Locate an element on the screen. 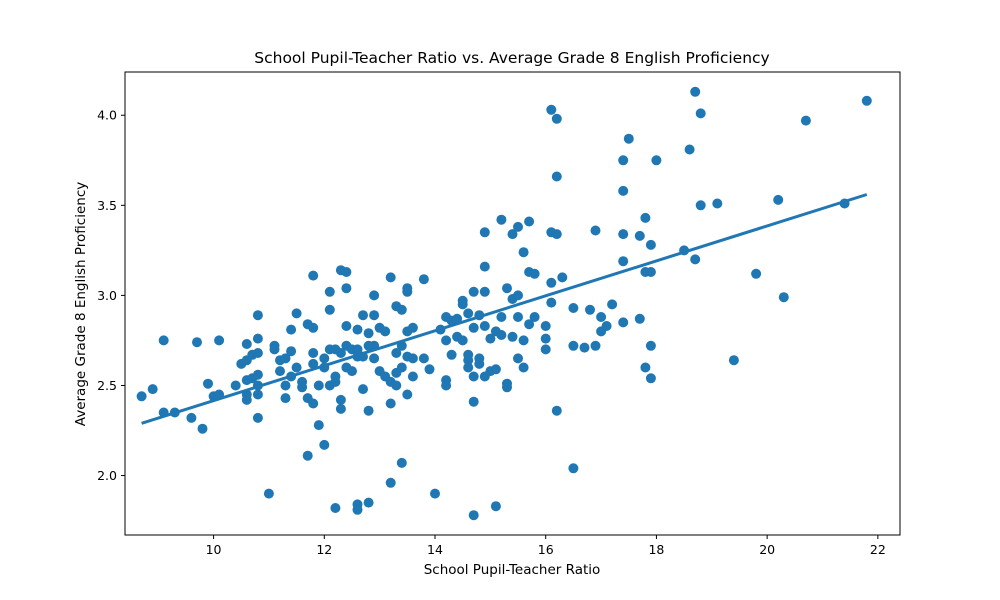  y-tick-label: 3.0 is located at coordinates (107, 295).